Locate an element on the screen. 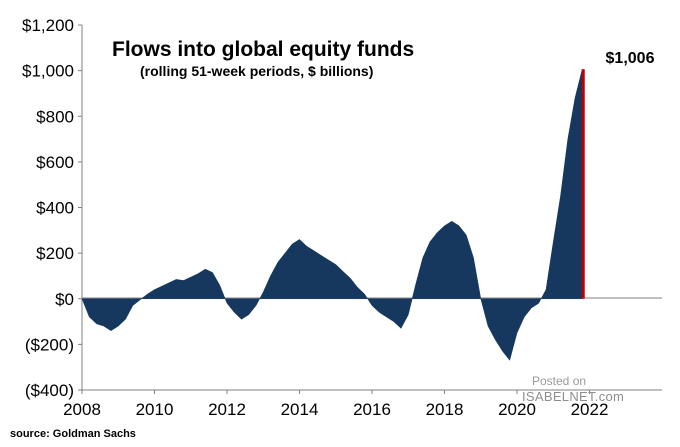 The width and height of the screenshot is (680, 447). y-tick-label: $600 is located at coordinates (55, 162).